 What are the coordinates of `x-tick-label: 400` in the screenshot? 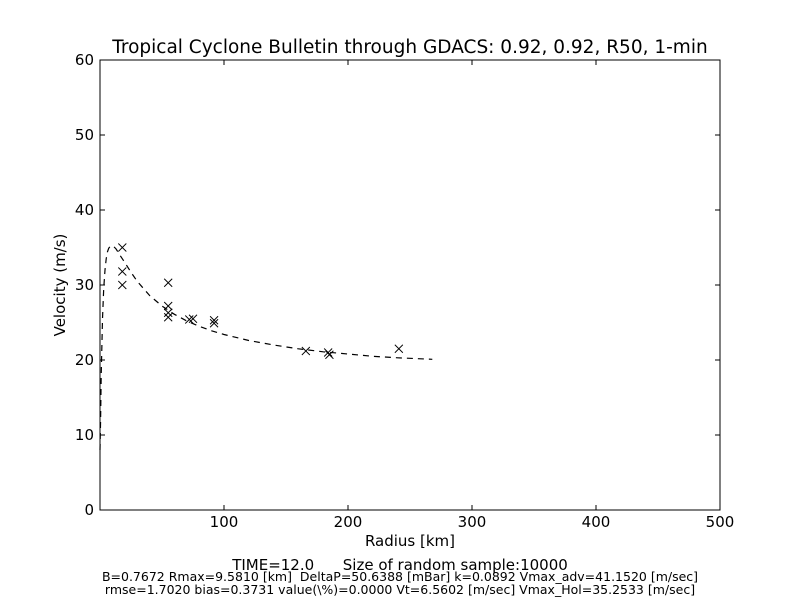 It's located at (596, 522).